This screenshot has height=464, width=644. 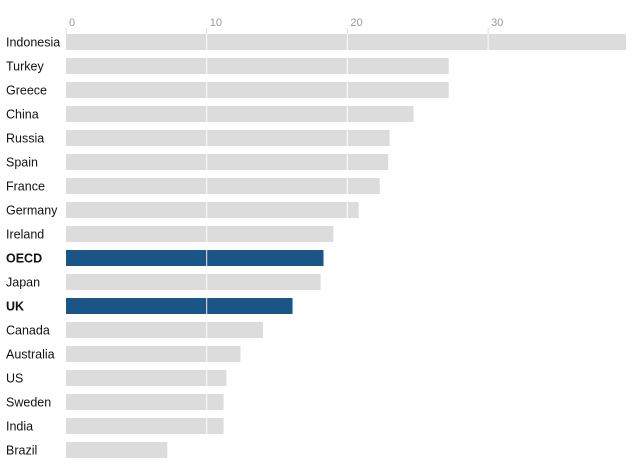 I want to click on category-label: Brazil, so click(x=21, y=451).